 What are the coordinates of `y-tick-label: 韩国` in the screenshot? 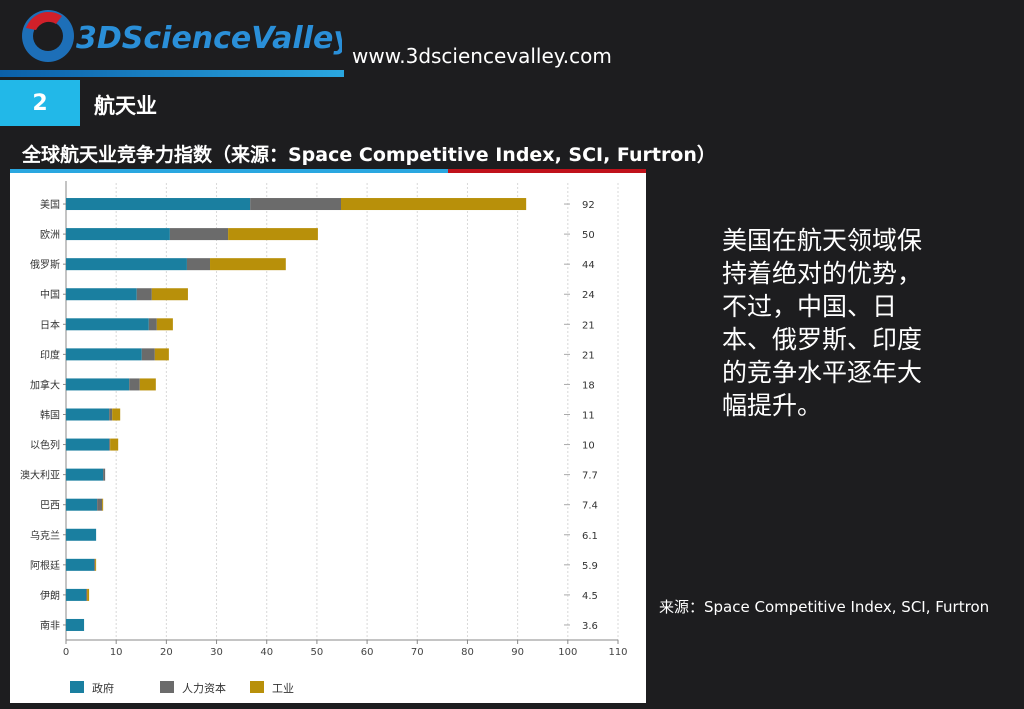 It's located at (50, 415).